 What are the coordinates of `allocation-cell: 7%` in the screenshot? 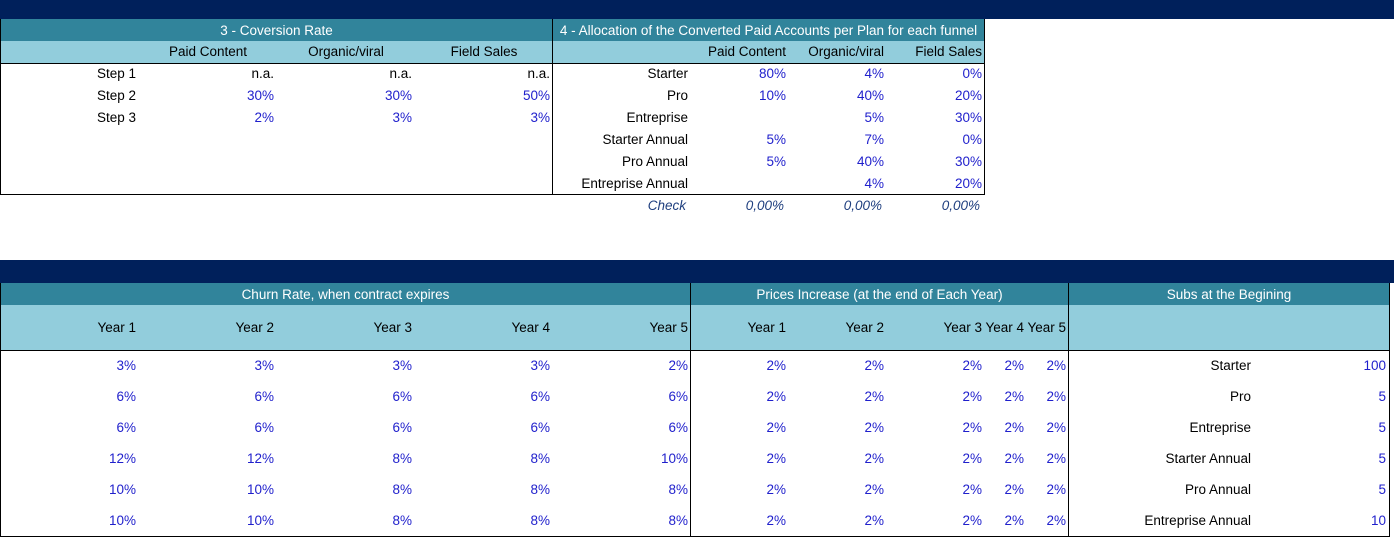 It's located at (874, 139).